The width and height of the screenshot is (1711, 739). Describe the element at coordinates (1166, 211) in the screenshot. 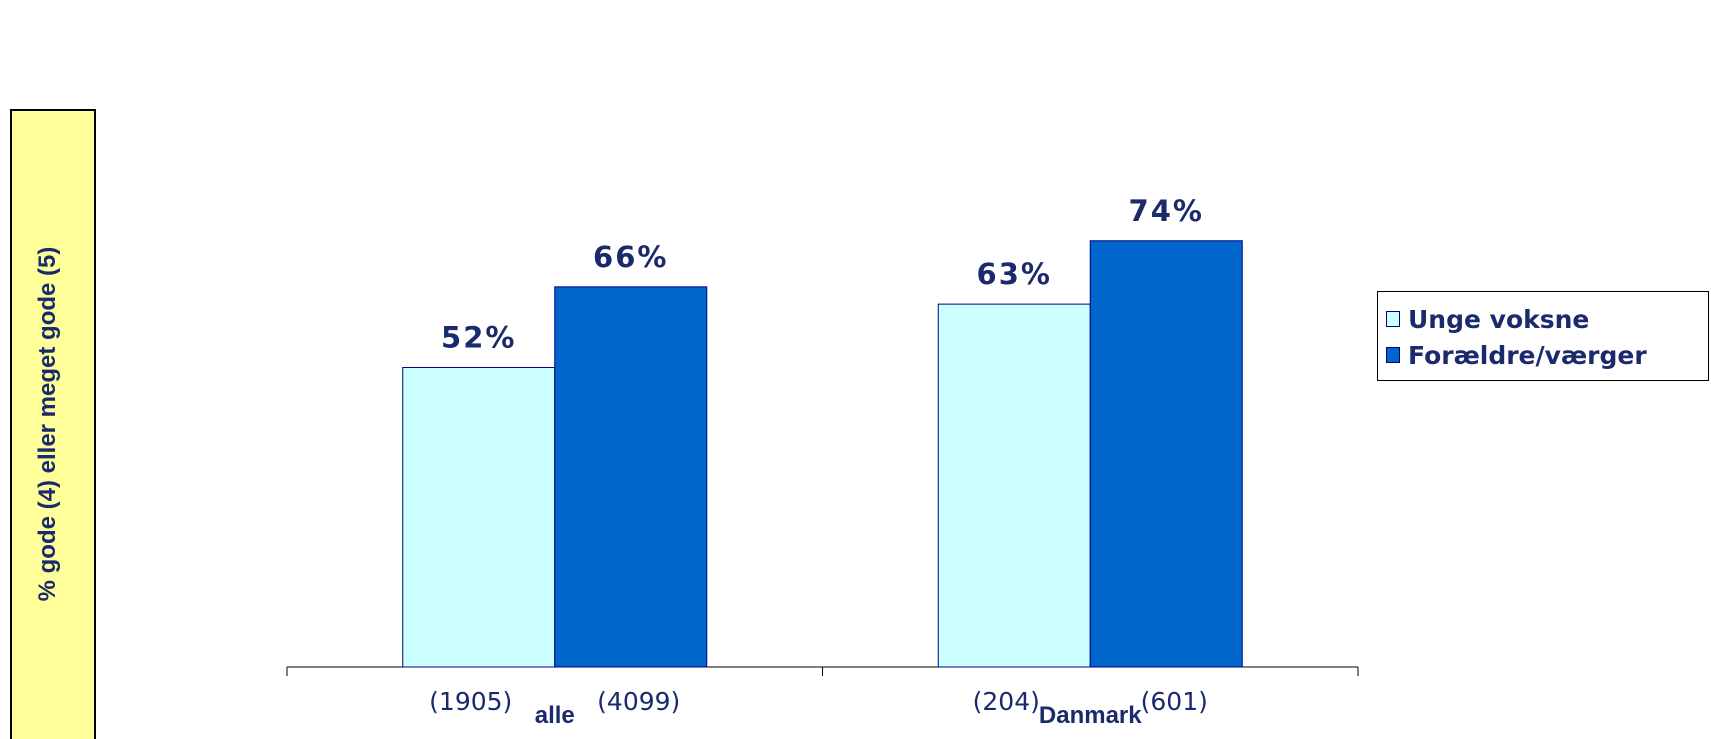

I see `bar-value-label: 74%` at that location.